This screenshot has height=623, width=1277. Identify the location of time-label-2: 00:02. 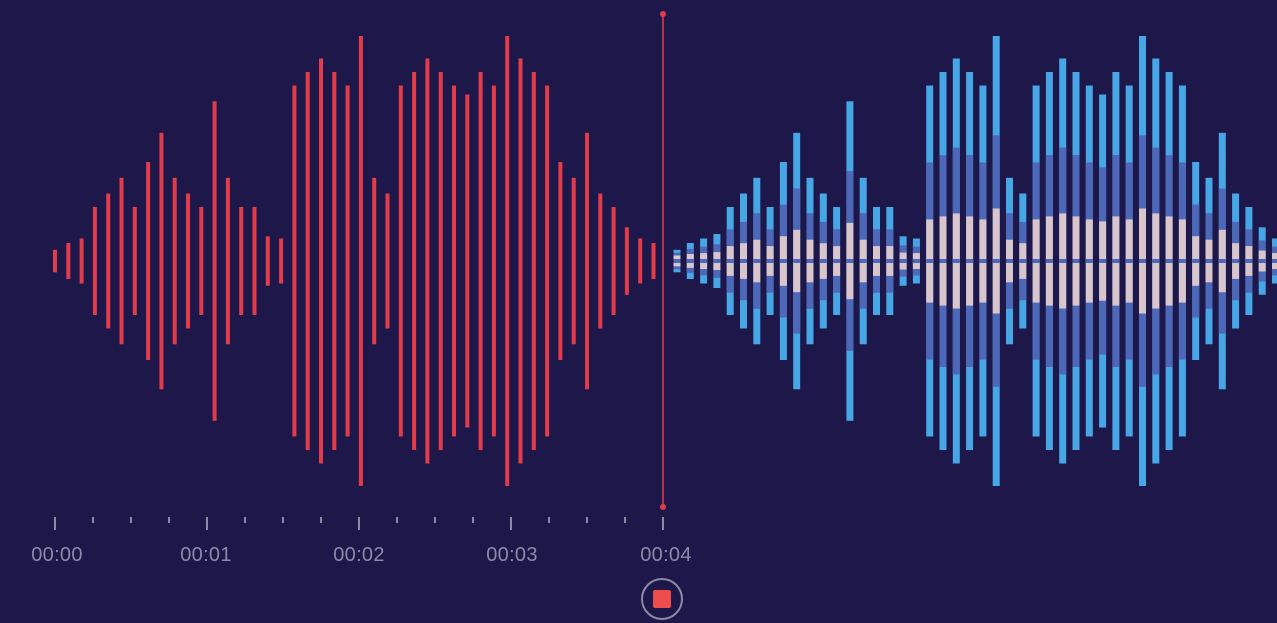
(359, 555).